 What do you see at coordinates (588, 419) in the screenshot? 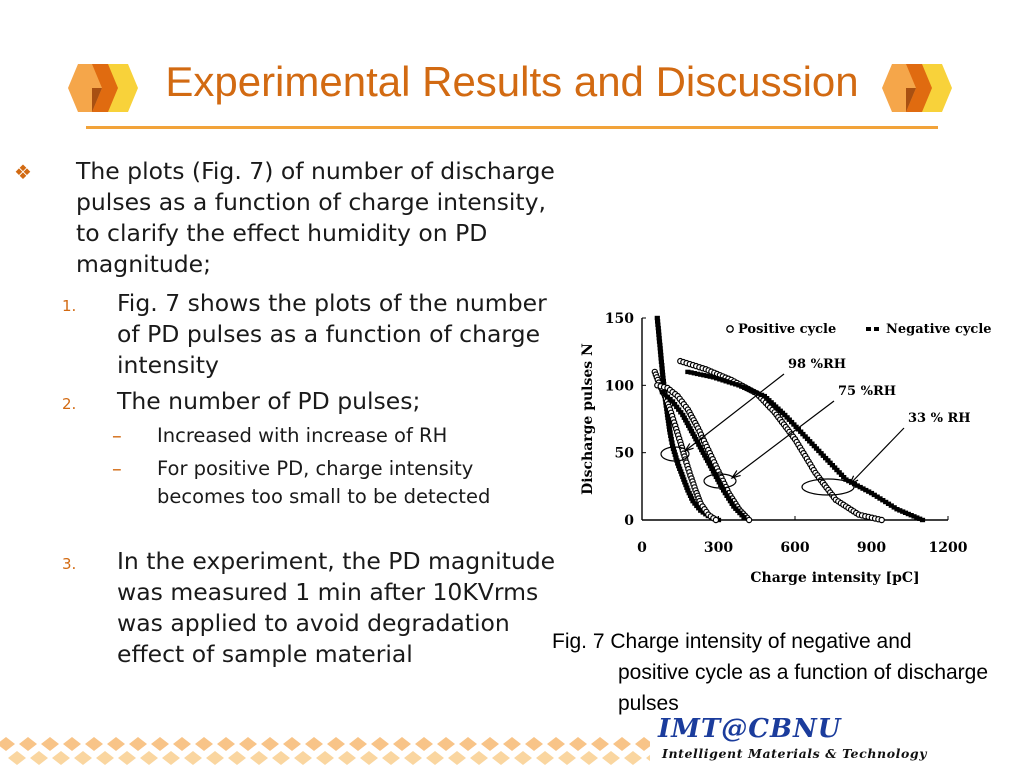
I see `y-axis-label: Discharge pulses N` at bounding box center [588, 419].